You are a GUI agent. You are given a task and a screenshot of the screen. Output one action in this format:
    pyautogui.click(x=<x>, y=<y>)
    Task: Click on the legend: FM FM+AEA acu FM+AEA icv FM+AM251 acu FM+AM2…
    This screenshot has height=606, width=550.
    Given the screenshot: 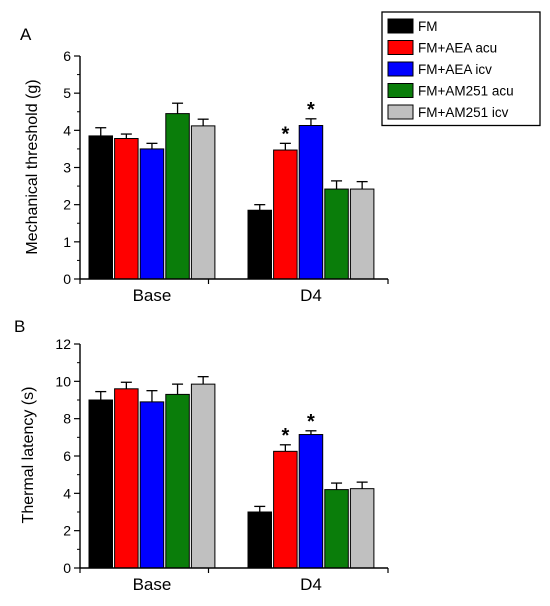 What is the action you would take?
    pyautogui.click(x=461, y=69)
    